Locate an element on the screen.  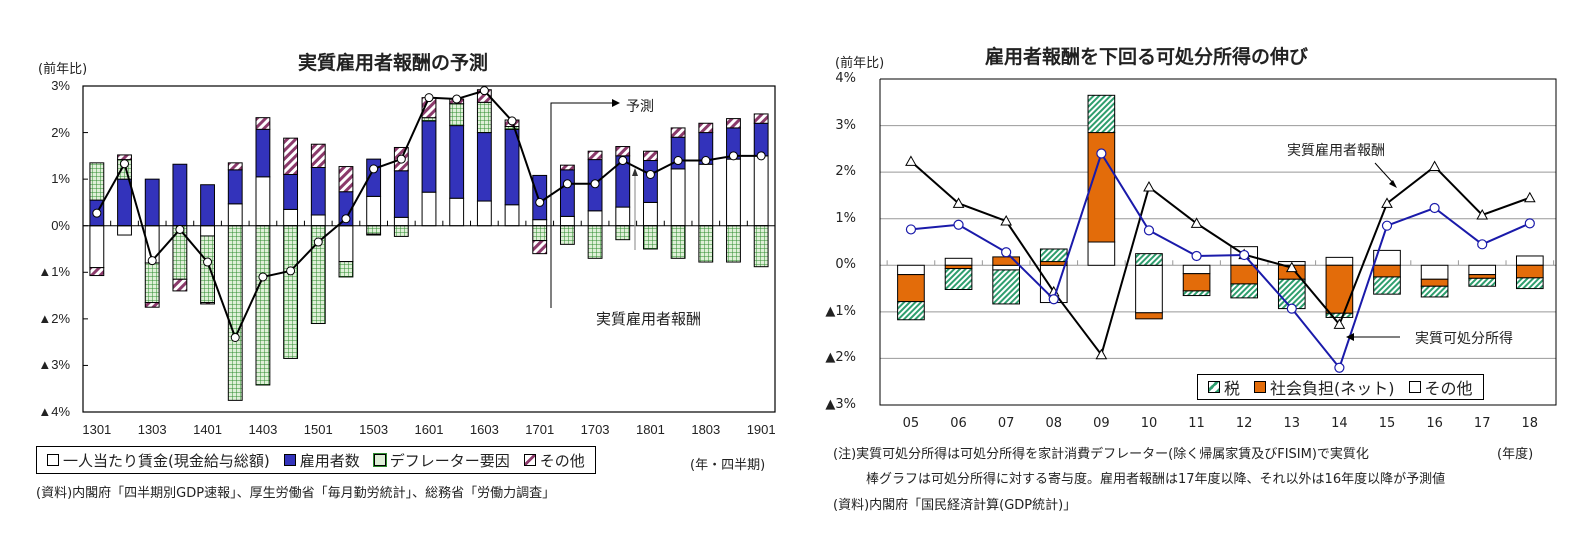
left-xtick: 1901 is located at coordinates (761, 429).